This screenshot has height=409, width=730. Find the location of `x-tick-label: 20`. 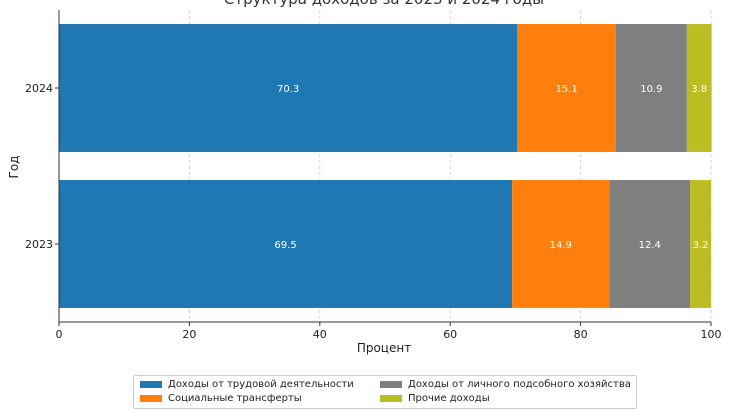

x-tick-label: 20 is located at coordinates (189, 334).